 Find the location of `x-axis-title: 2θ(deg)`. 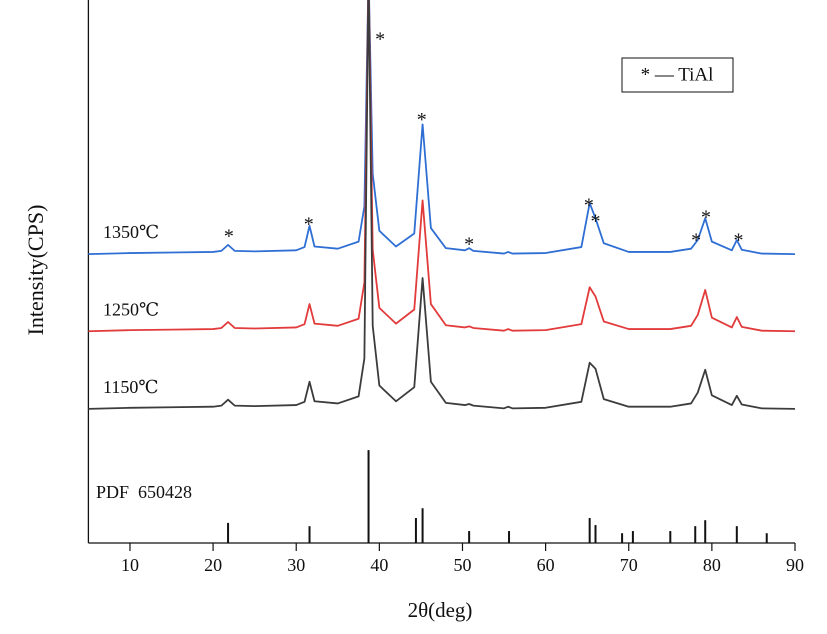

x-axis-title: 2θ(deg) is located at coordinates (440, 610).